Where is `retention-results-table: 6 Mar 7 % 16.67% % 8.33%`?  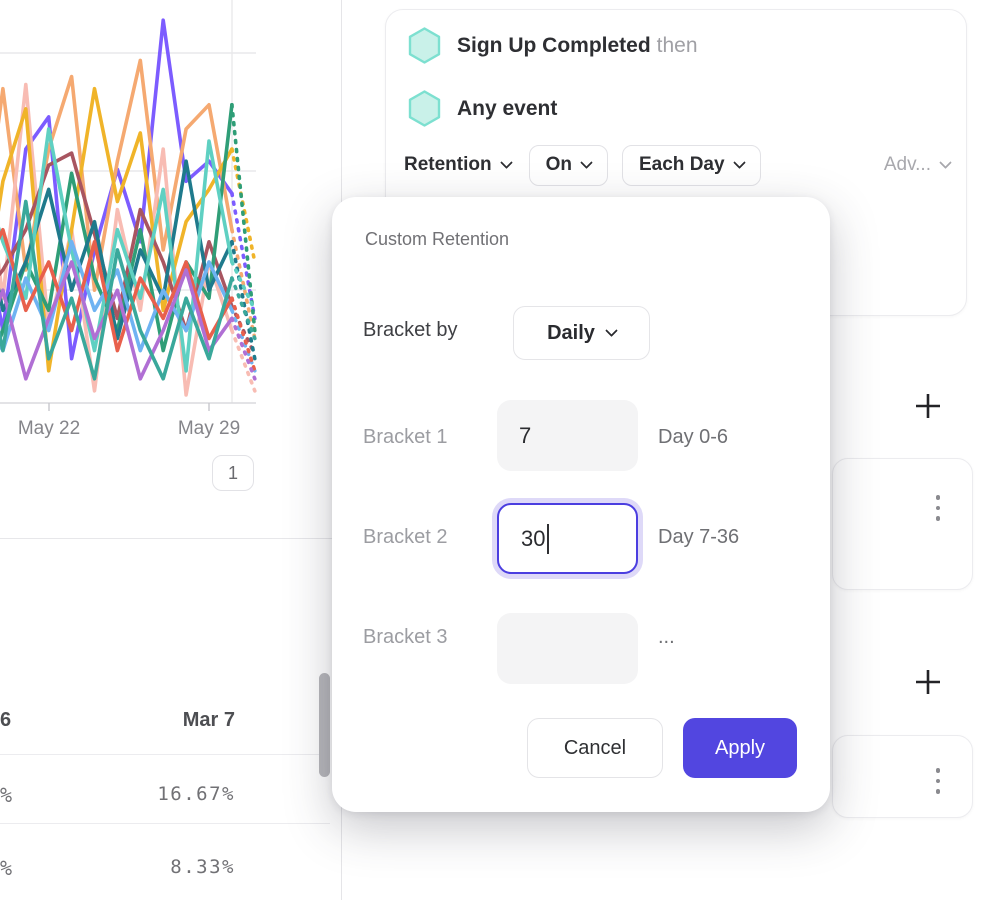
retention-results-table: 6 Mar 7 % 16.67% % 8.33% is located at coordinates (165, 719).